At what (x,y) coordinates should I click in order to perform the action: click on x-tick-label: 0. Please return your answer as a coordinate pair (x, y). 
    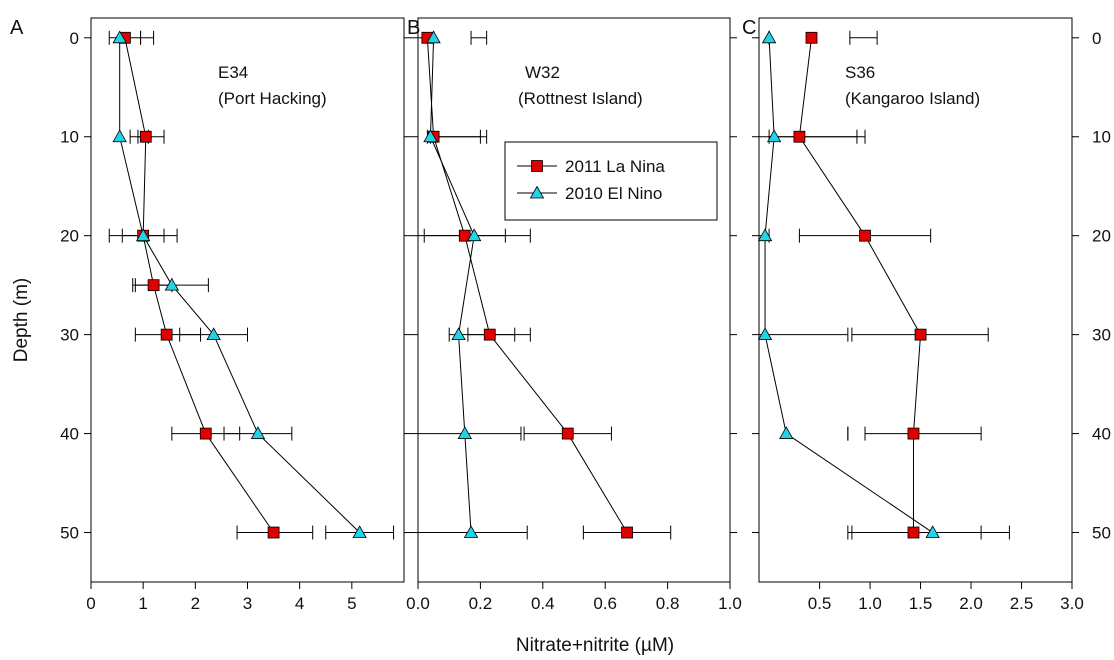
    Looking at the image, I should click on (90, 603).